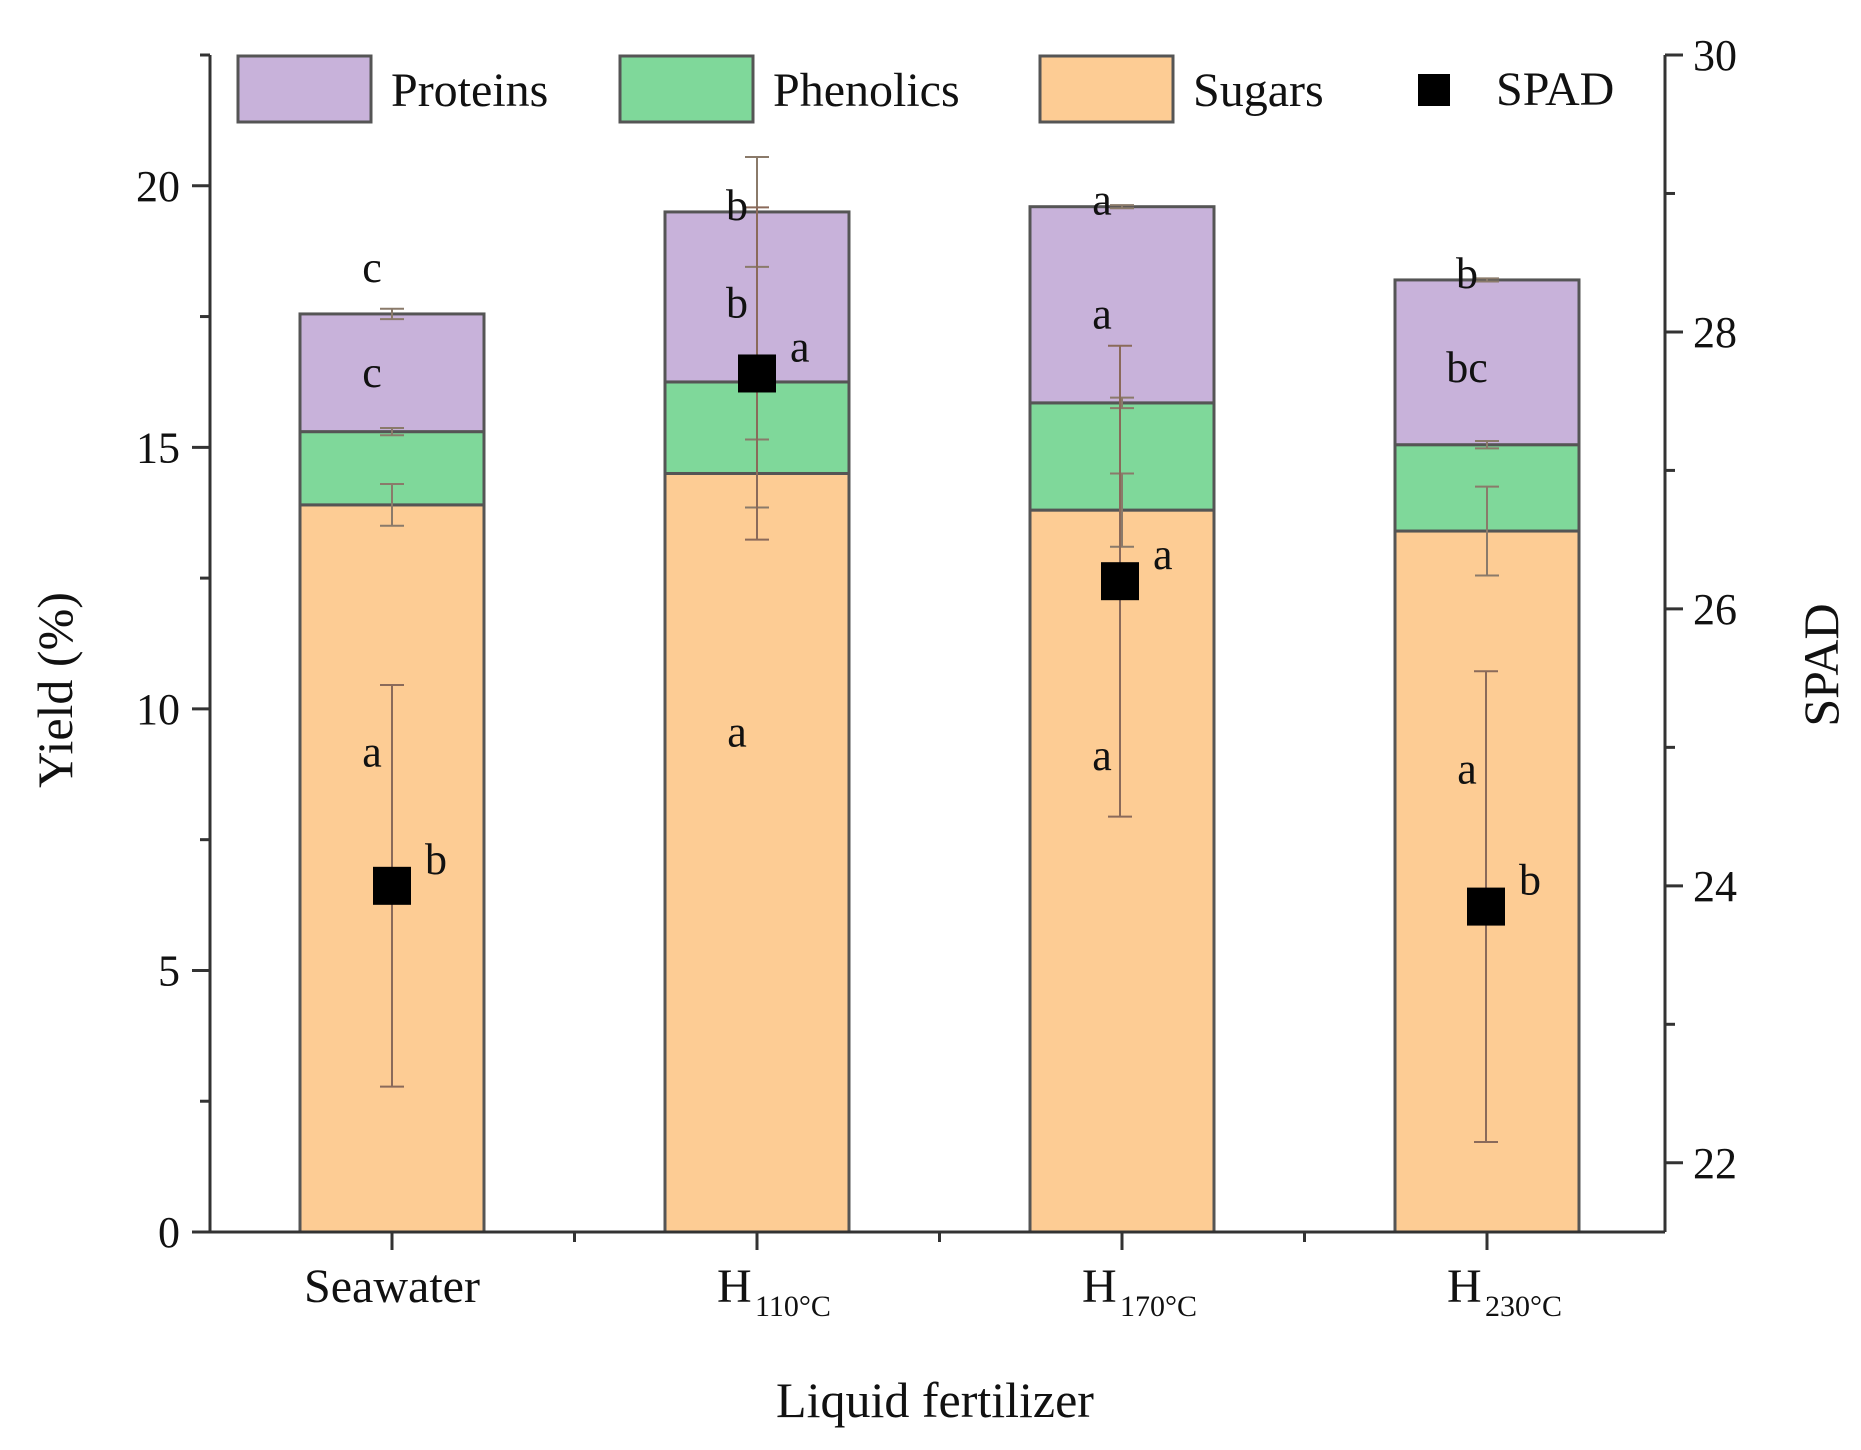 The height and width of the screenshot is (1450, 1861). What do you see at coordinates (1106, 89) in the screenshot?
I see `legend-swatch-sugars` at bounding box center [1106, 89].